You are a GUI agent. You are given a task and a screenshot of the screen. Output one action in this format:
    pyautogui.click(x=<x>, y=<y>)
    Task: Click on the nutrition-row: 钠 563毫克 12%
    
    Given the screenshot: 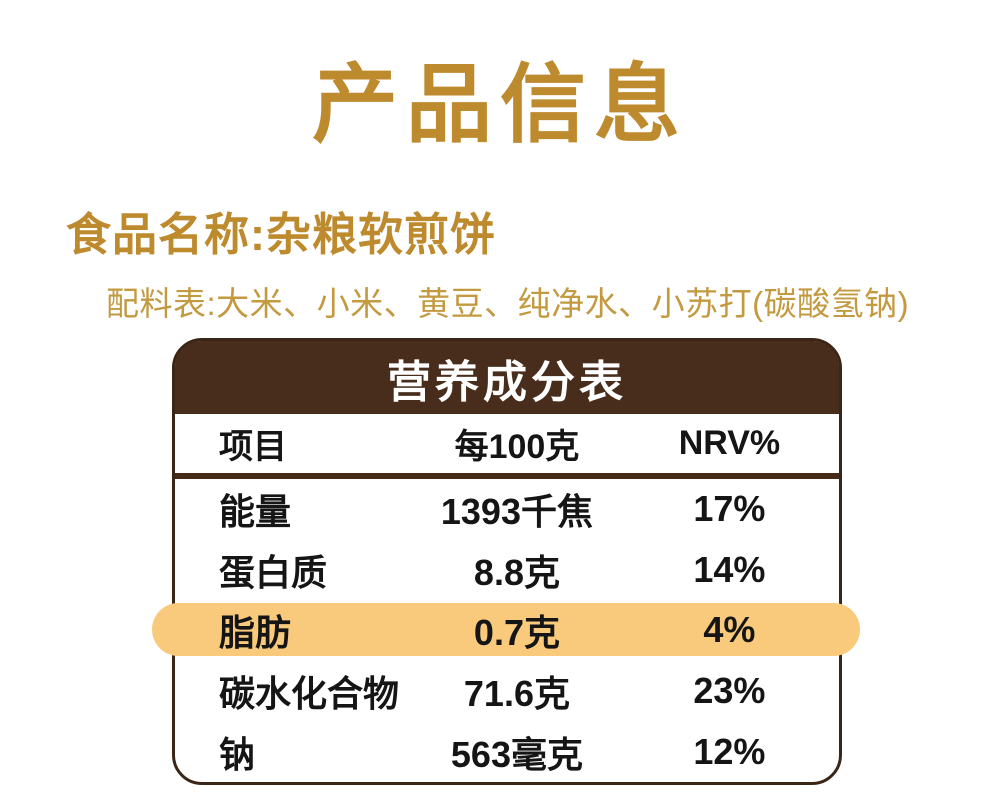 What is the action you would take?
    pyautogui.click(x=507, y=751)
    